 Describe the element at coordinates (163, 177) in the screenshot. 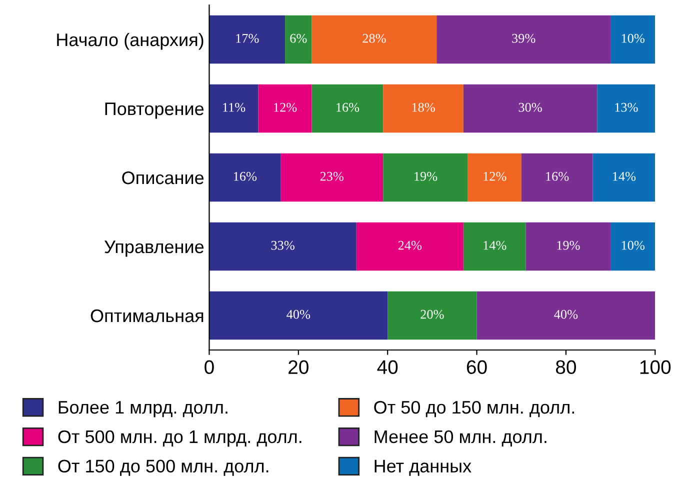

I see `y-tick-label: Описание` at that location.